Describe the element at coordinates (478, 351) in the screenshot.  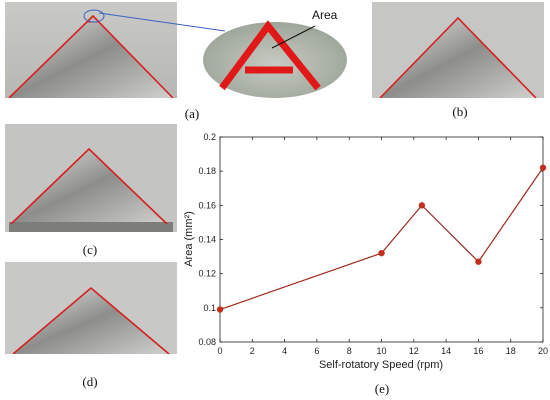
I see `x-tick-label: 16` at that location.